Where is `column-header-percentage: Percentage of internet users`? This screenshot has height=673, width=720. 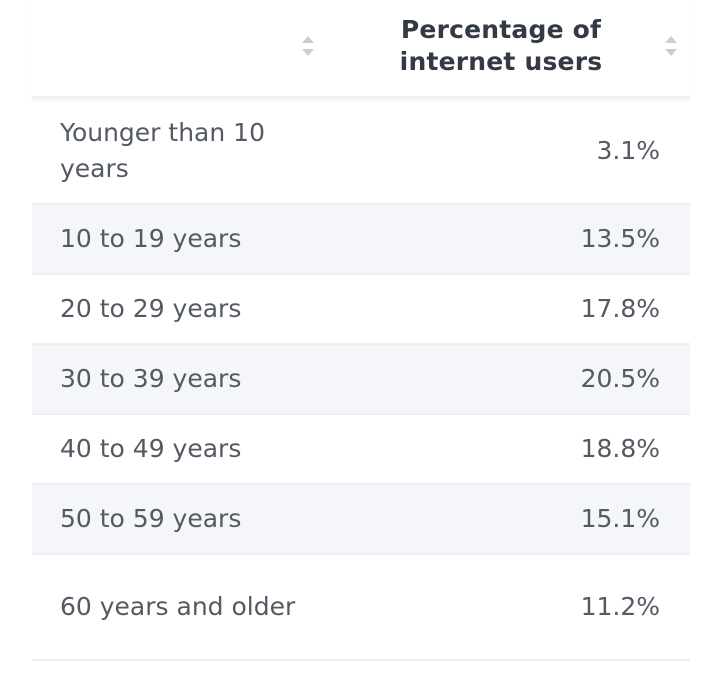 column-header-percentage: Percentage of internet users is located at coordinates (501, 45).